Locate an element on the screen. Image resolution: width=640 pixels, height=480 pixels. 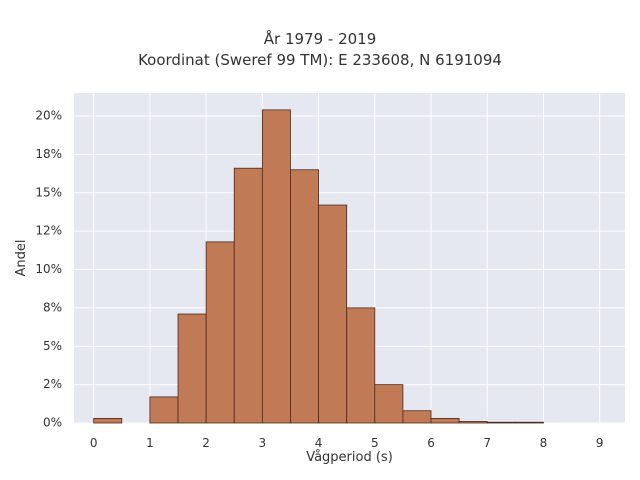
x-tick-label: 1 is located at coordinates (150, 443).